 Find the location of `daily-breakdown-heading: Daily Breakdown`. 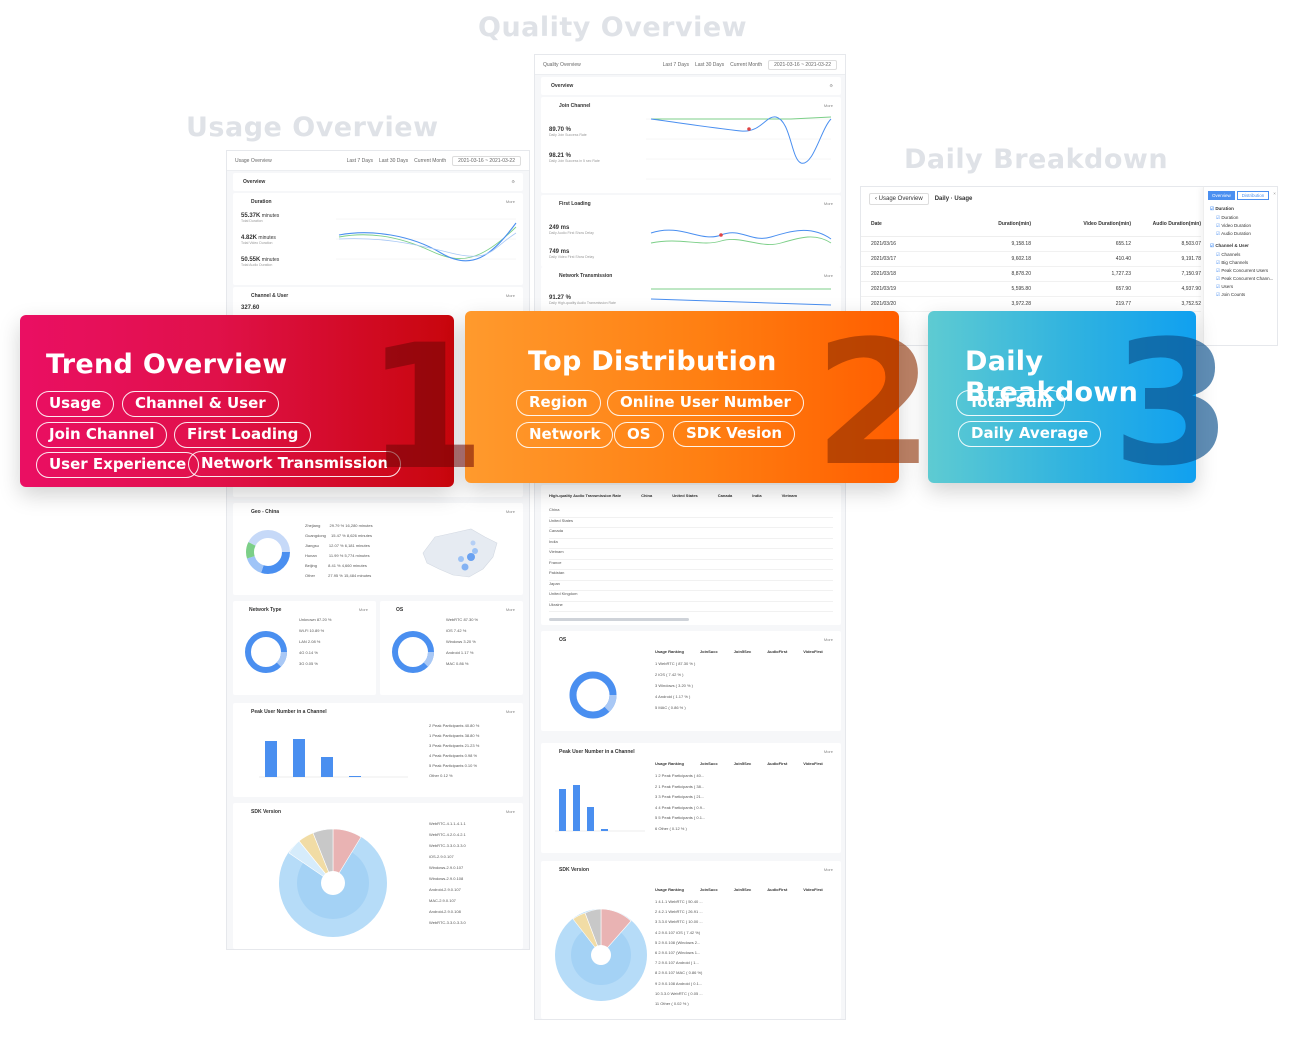

daily-breakdown-heading: Daily Breakdown is located at coordinates (1036, 159).